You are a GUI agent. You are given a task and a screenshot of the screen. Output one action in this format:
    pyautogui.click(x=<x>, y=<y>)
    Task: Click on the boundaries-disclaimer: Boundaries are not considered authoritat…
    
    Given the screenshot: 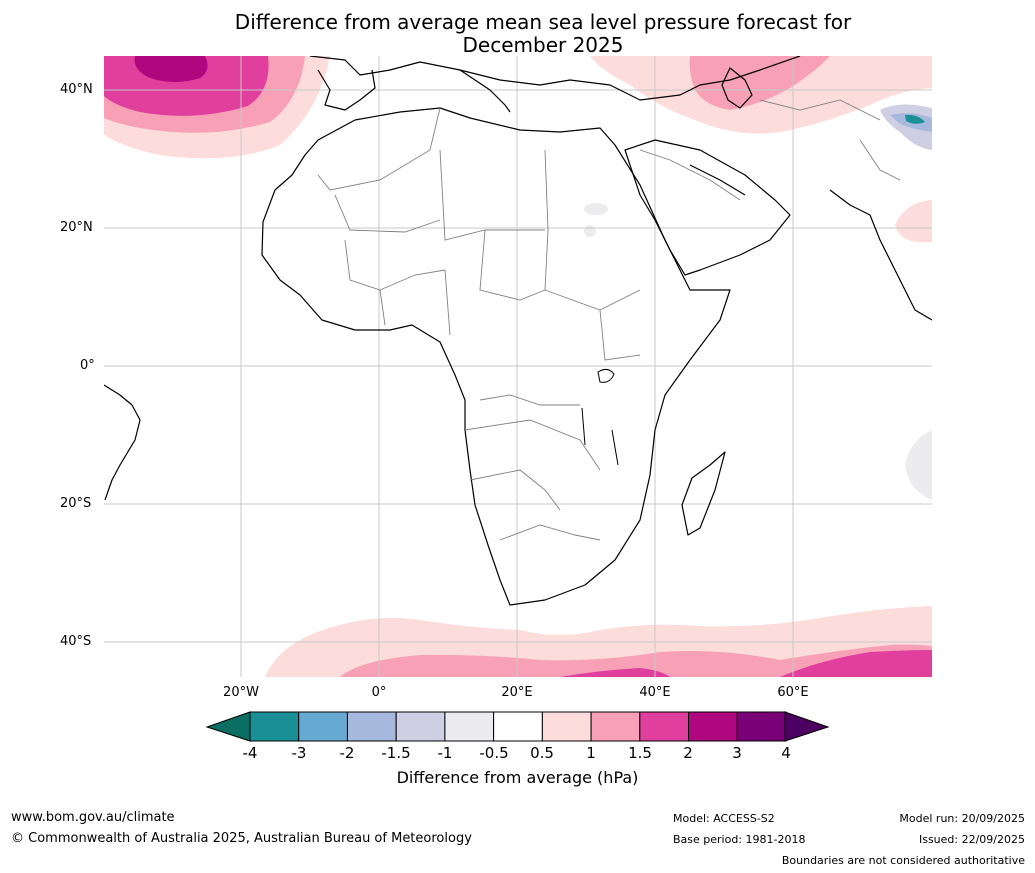 What is the action you would take?
    pyautogui.click(x=903, y=860)
    